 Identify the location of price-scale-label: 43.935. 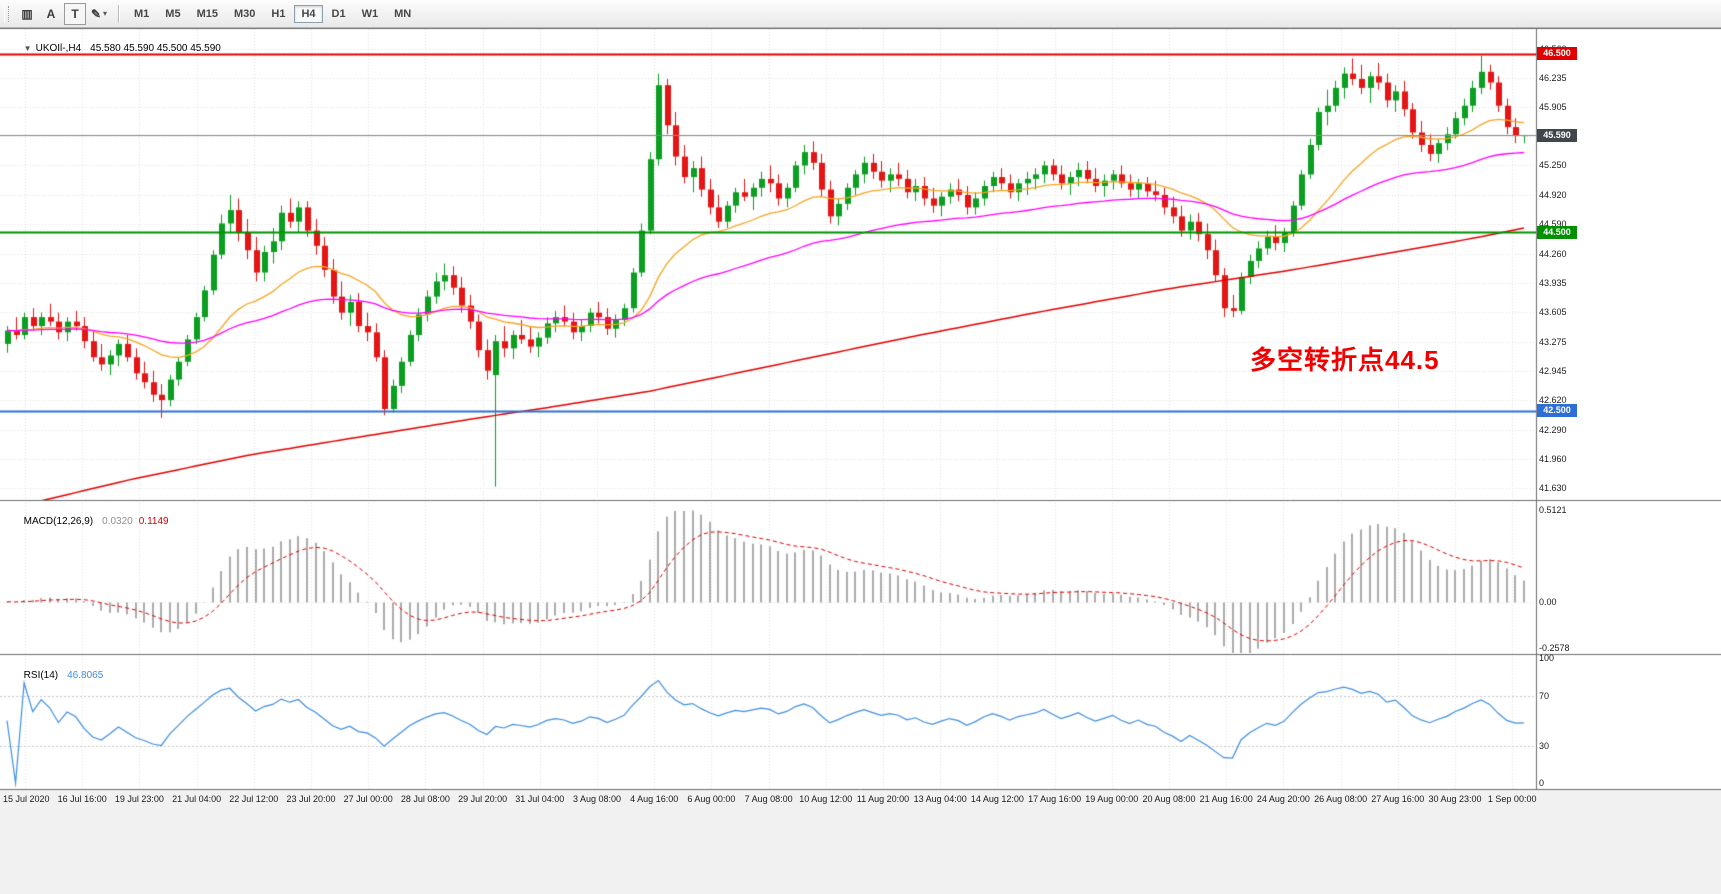
(1553, 282).